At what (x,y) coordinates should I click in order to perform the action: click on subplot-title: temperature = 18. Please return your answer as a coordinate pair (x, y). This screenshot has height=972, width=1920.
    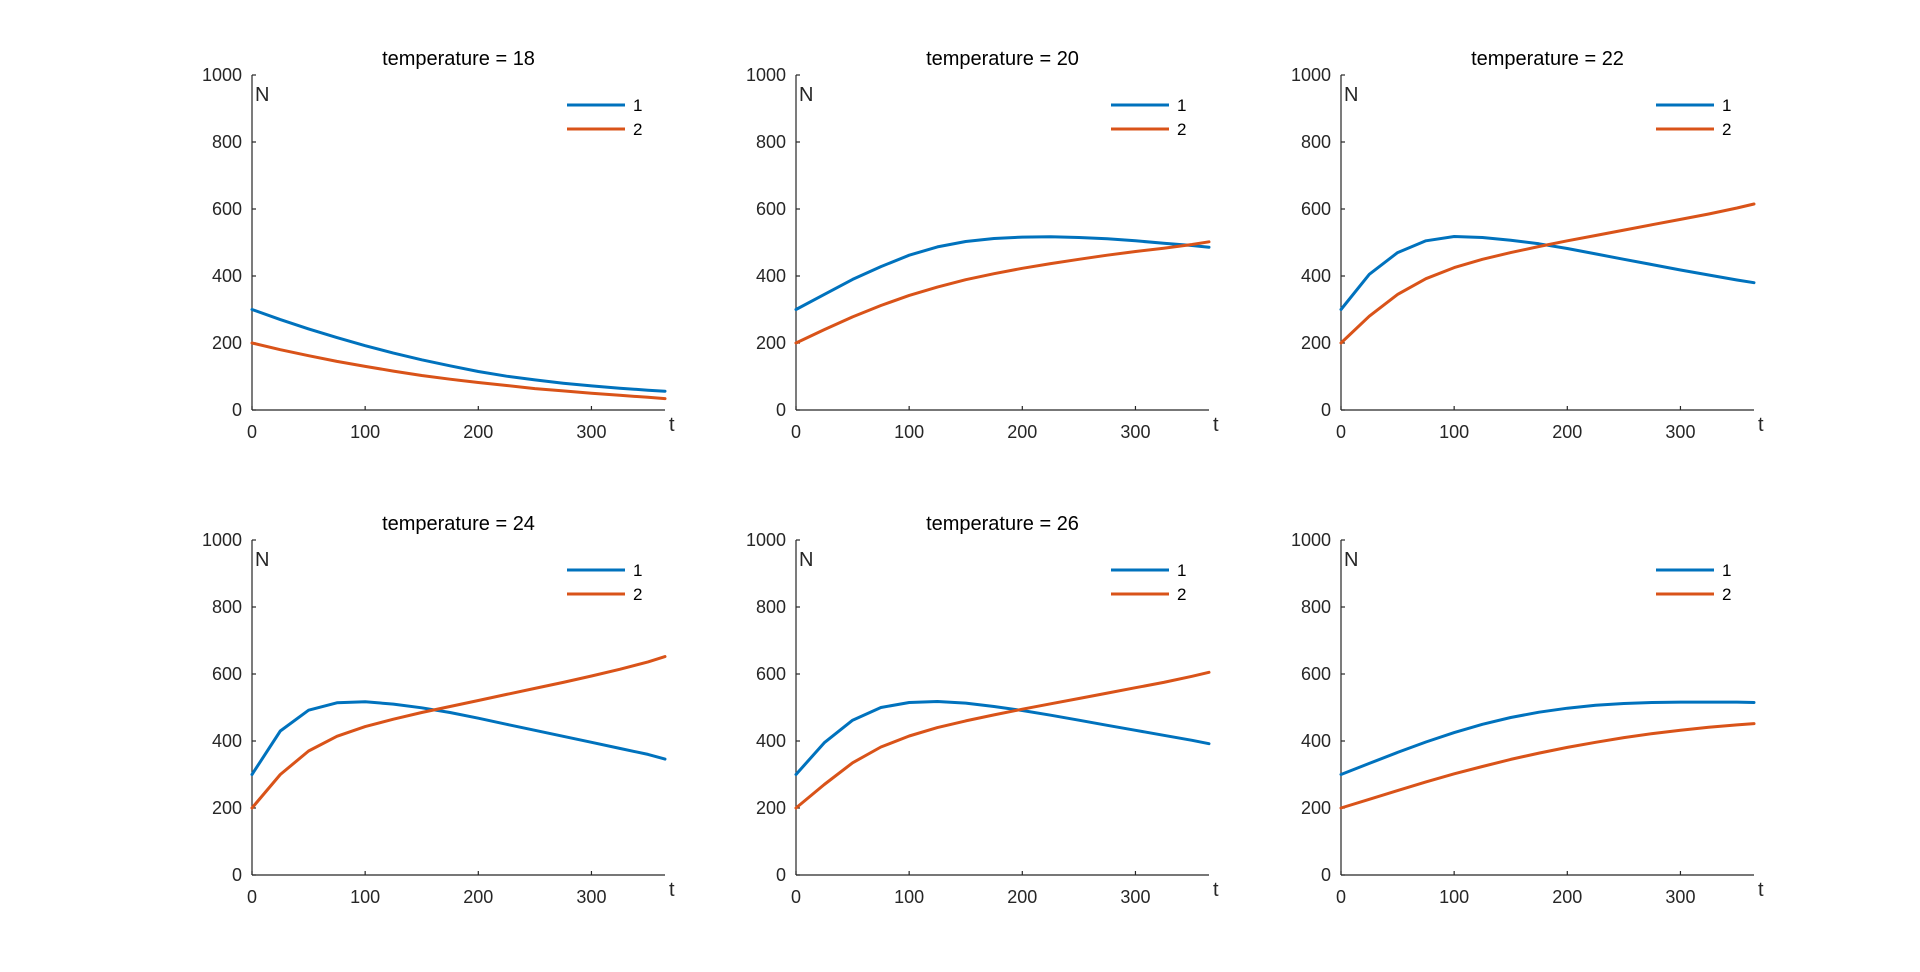
    Looking at the image, I should click on (458, 59).